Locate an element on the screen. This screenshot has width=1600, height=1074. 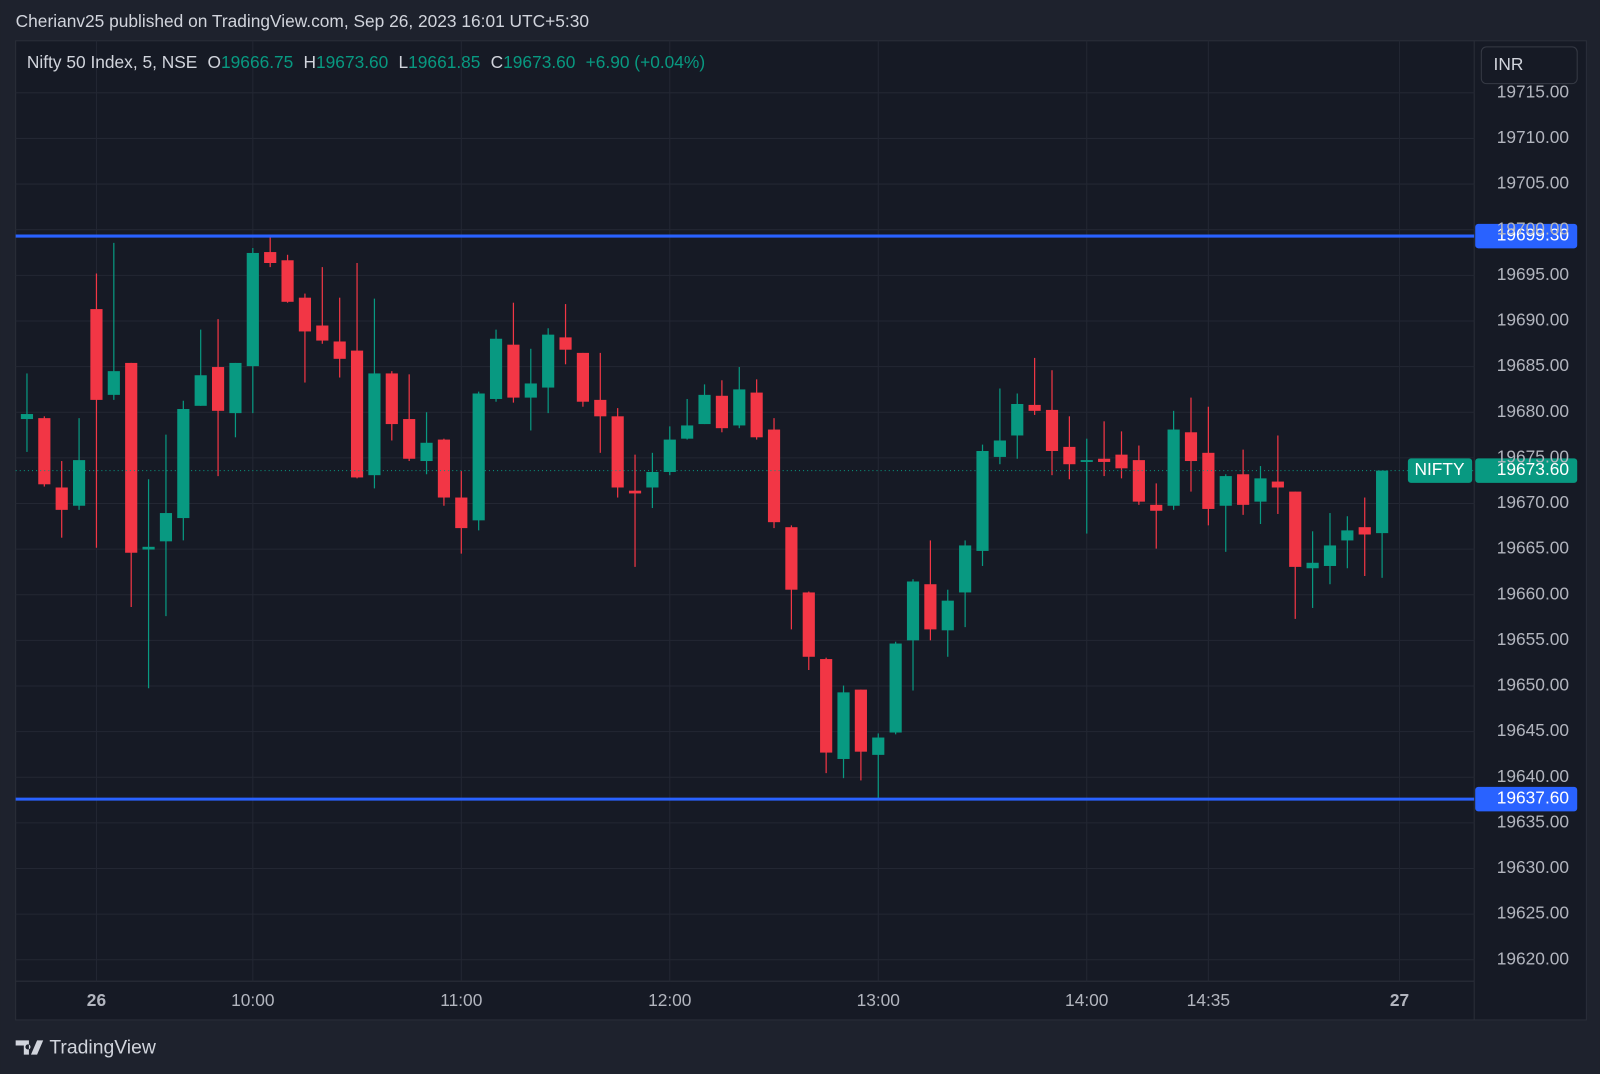
y-tick-label: 19680.00 is located at coordinates (1533, 411).